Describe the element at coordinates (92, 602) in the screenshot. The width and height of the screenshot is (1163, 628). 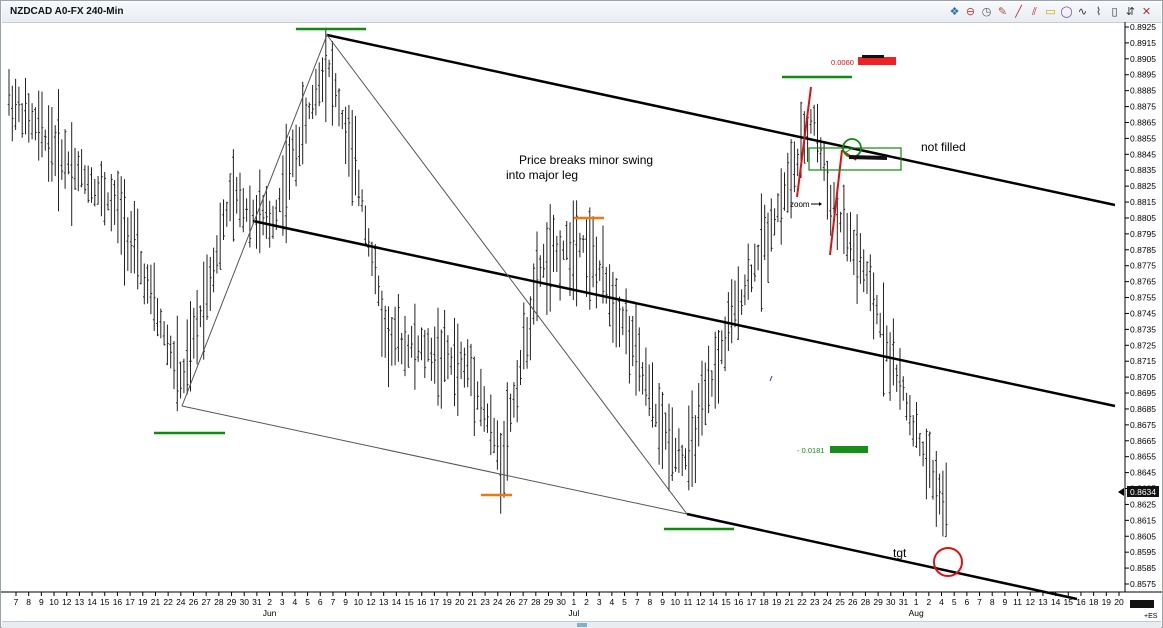
I see `x-tick-label: 14` at that location.